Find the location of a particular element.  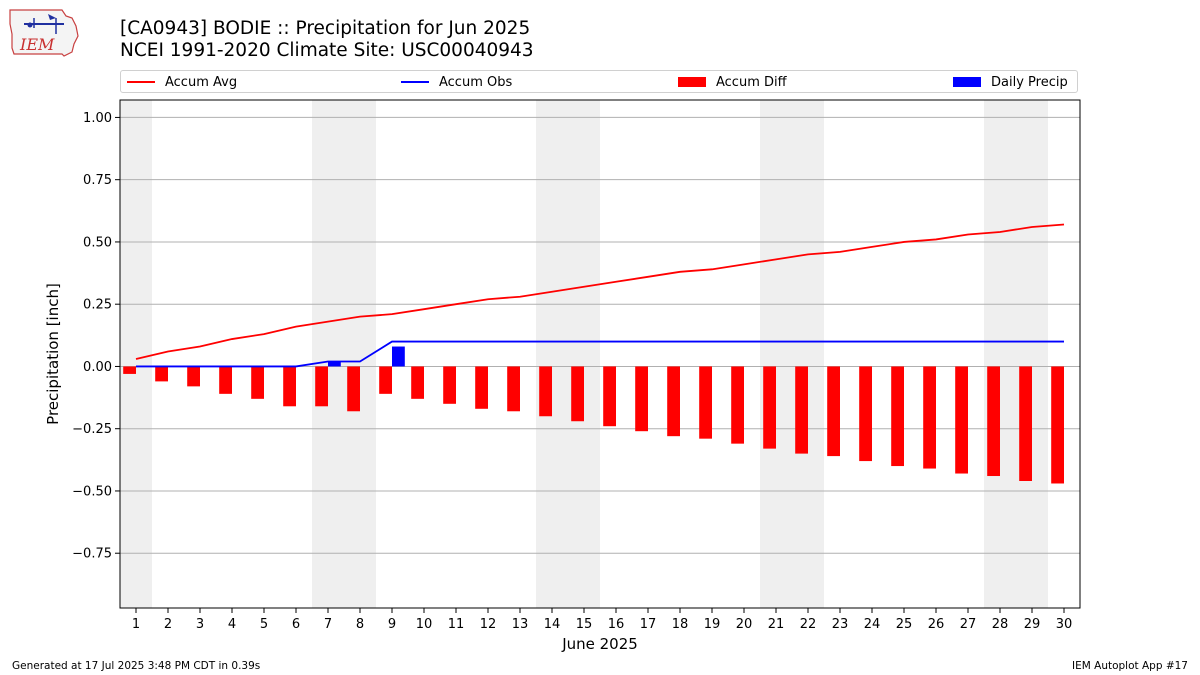

x-axis-label: June 2025 is located at coordinates (599, 644).